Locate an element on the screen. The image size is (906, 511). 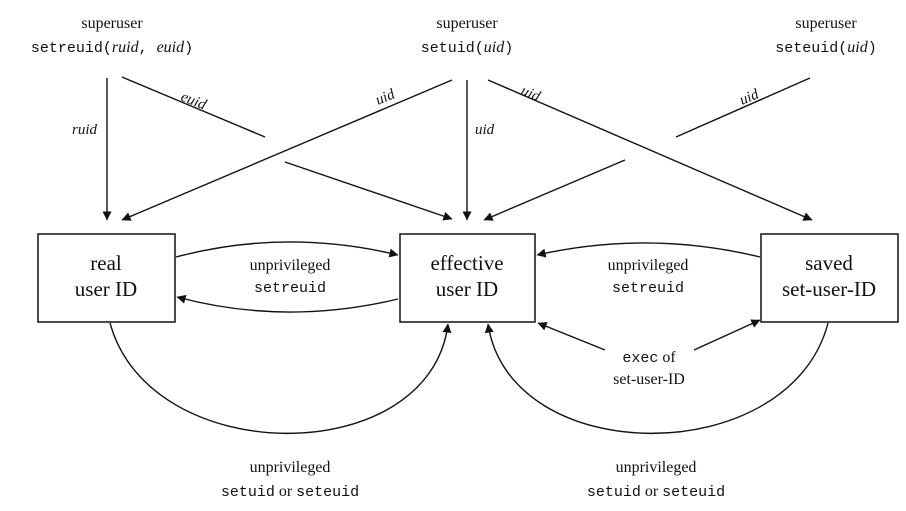
real-to-effective-arc-arrow is located at coordinates (280, 378).